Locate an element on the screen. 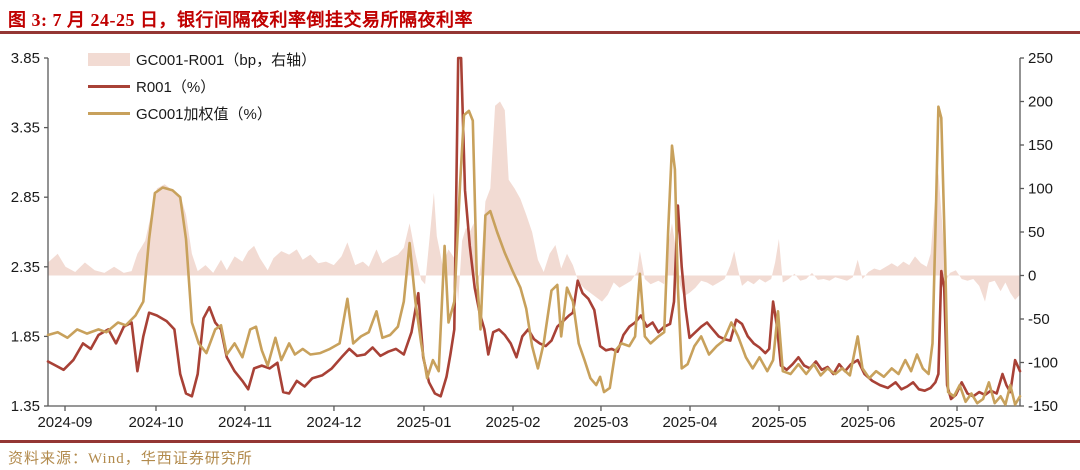 The image size is (1080, 470). y-left-tick-label: 1.35 is located at coordinates (25, 406).